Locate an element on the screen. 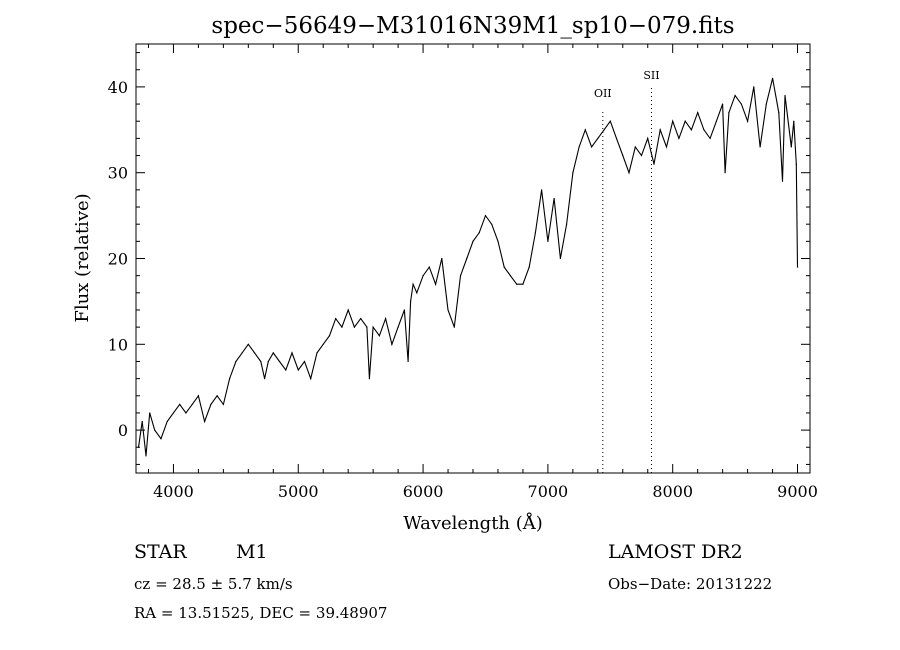  y-tick-label: 10 is located at coordinates (118, 344).